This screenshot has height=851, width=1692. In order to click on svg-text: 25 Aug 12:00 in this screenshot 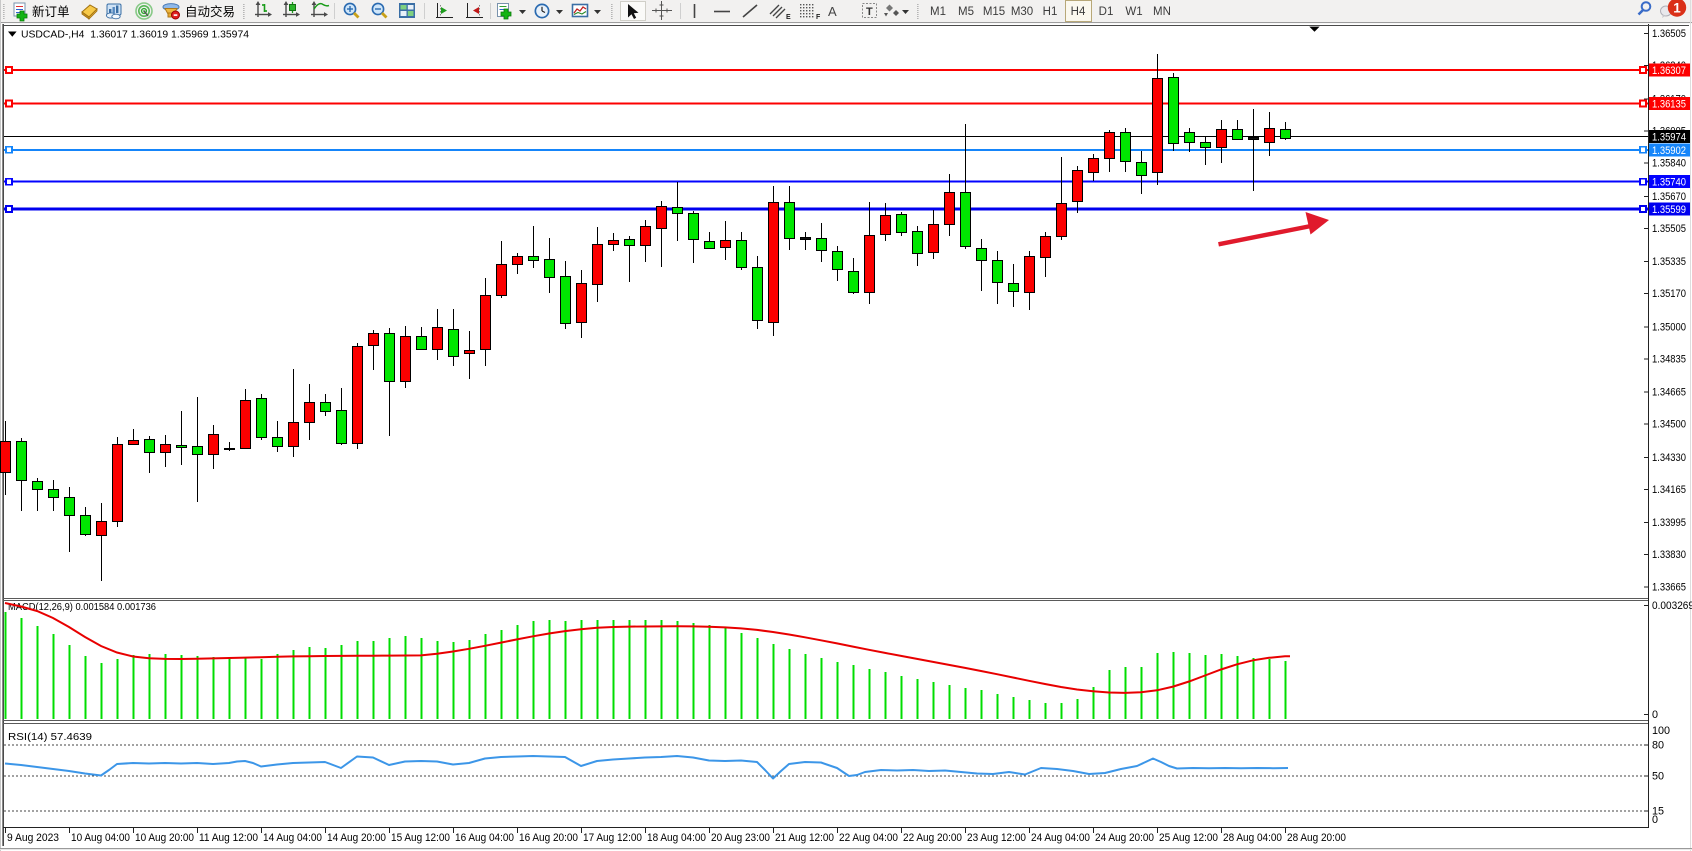, I will do `click(1188, 838)`.